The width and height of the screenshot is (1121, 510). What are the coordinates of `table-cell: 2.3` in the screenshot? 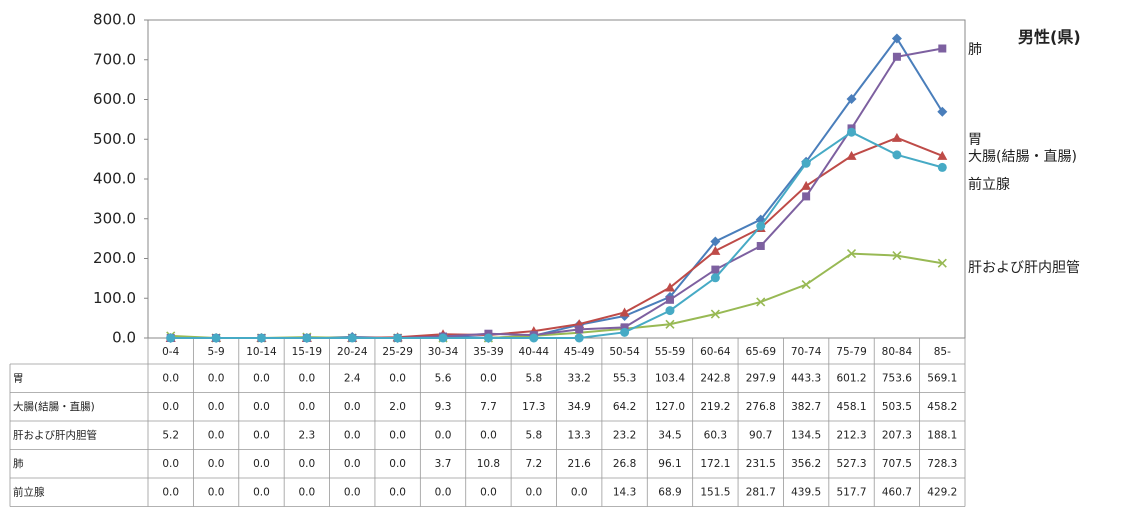 It's located at (307, 435).